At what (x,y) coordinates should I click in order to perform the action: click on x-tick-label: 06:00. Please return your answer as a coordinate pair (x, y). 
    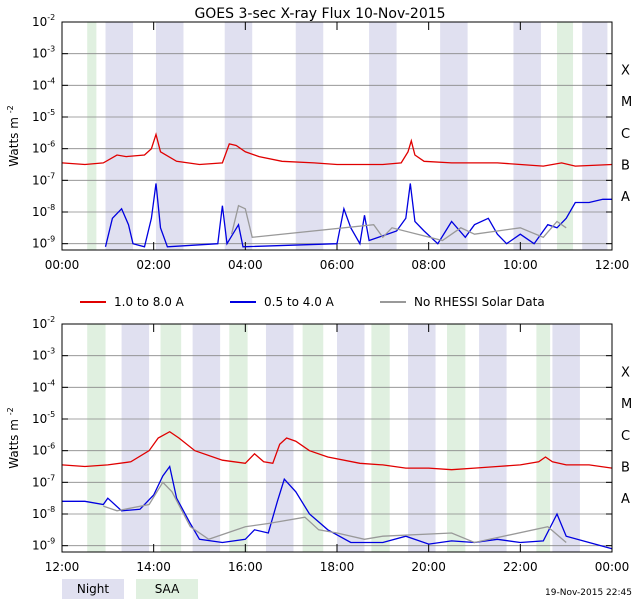
    Looking at the image, I should click on (337, 265).